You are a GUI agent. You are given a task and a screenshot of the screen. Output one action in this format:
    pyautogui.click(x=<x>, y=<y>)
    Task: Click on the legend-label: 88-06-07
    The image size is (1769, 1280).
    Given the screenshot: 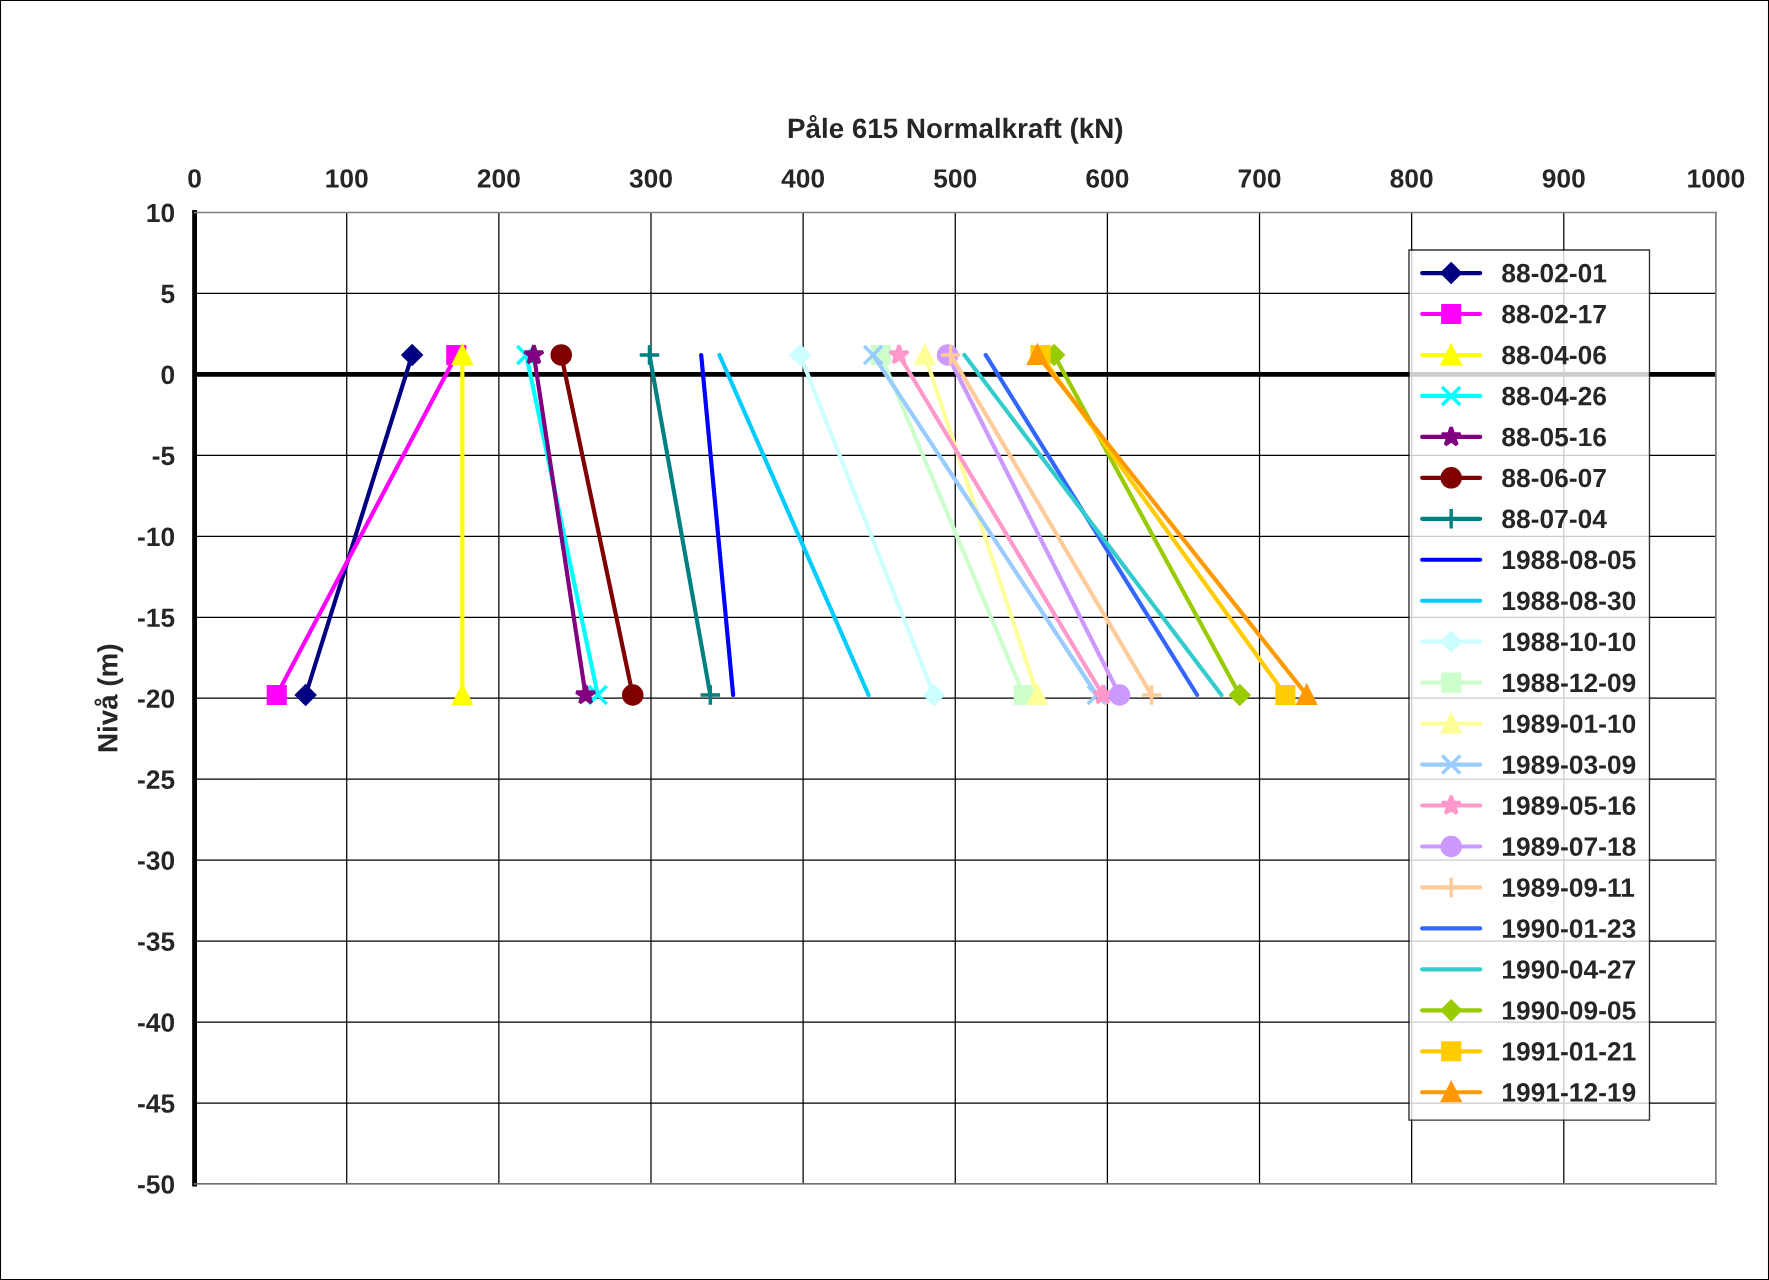 What is the action you would take?
    pyautogui.click(x=1554, y=478)
    